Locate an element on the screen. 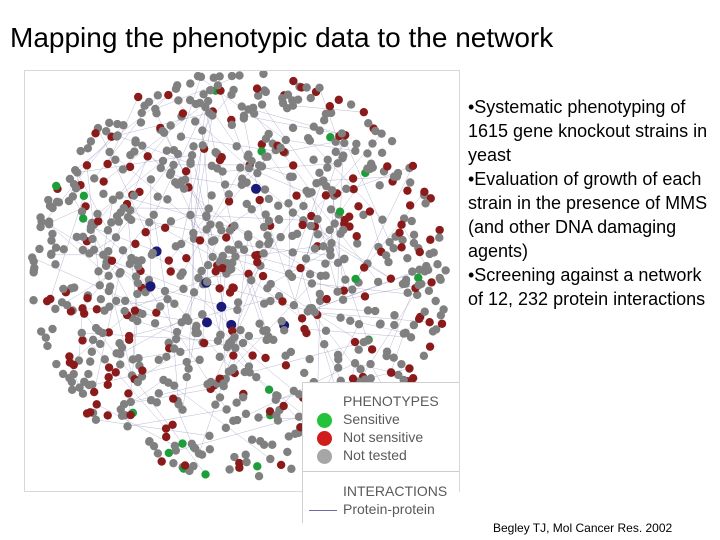  legend-item-not-tested: Not tested is located at coordinates (375, 455).